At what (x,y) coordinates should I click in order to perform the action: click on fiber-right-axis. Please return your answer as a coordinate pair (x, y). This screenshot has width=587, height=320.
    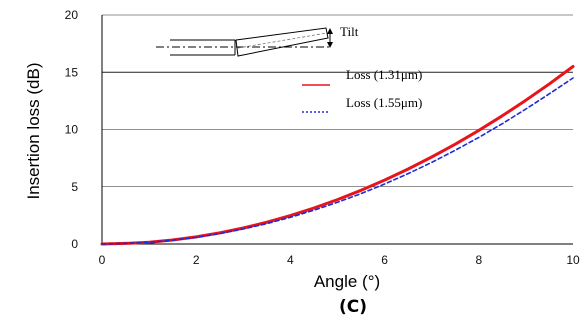
    Looking at the image, I should click on (282, 40).